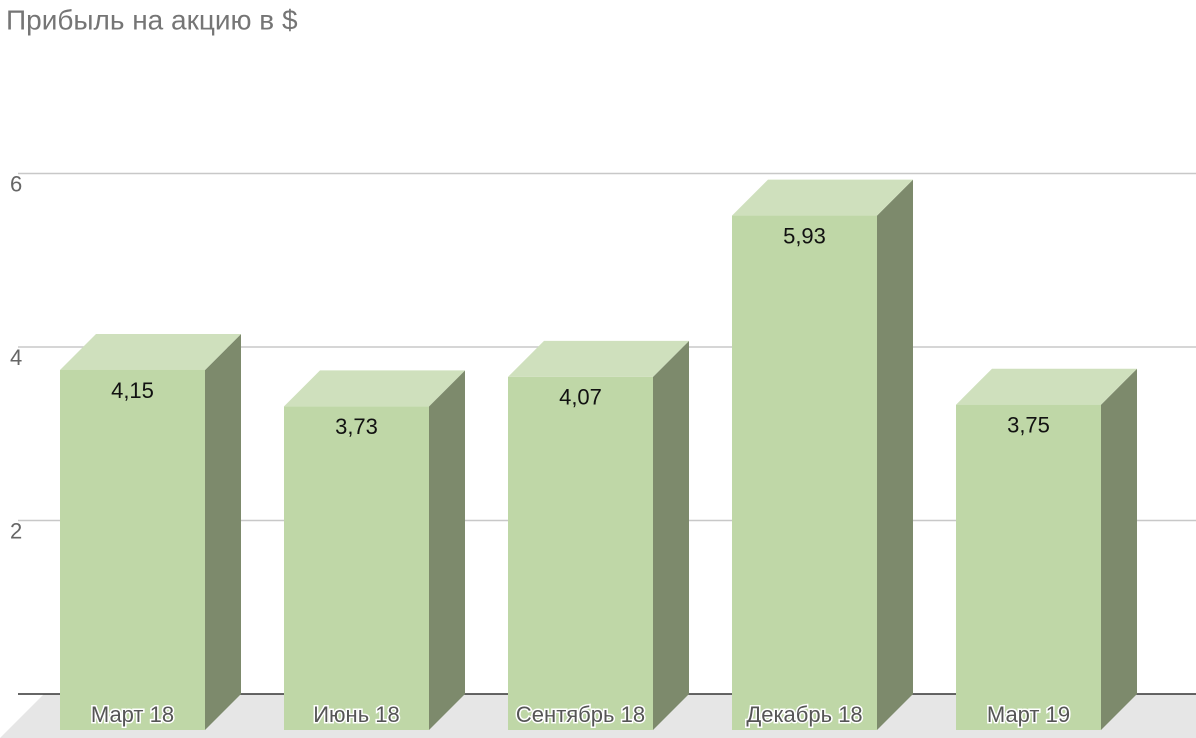  What do you see at coordinates (132, 390) in the screenshot?
I see `value-label: 4,15` at bounding box center [132, 390].